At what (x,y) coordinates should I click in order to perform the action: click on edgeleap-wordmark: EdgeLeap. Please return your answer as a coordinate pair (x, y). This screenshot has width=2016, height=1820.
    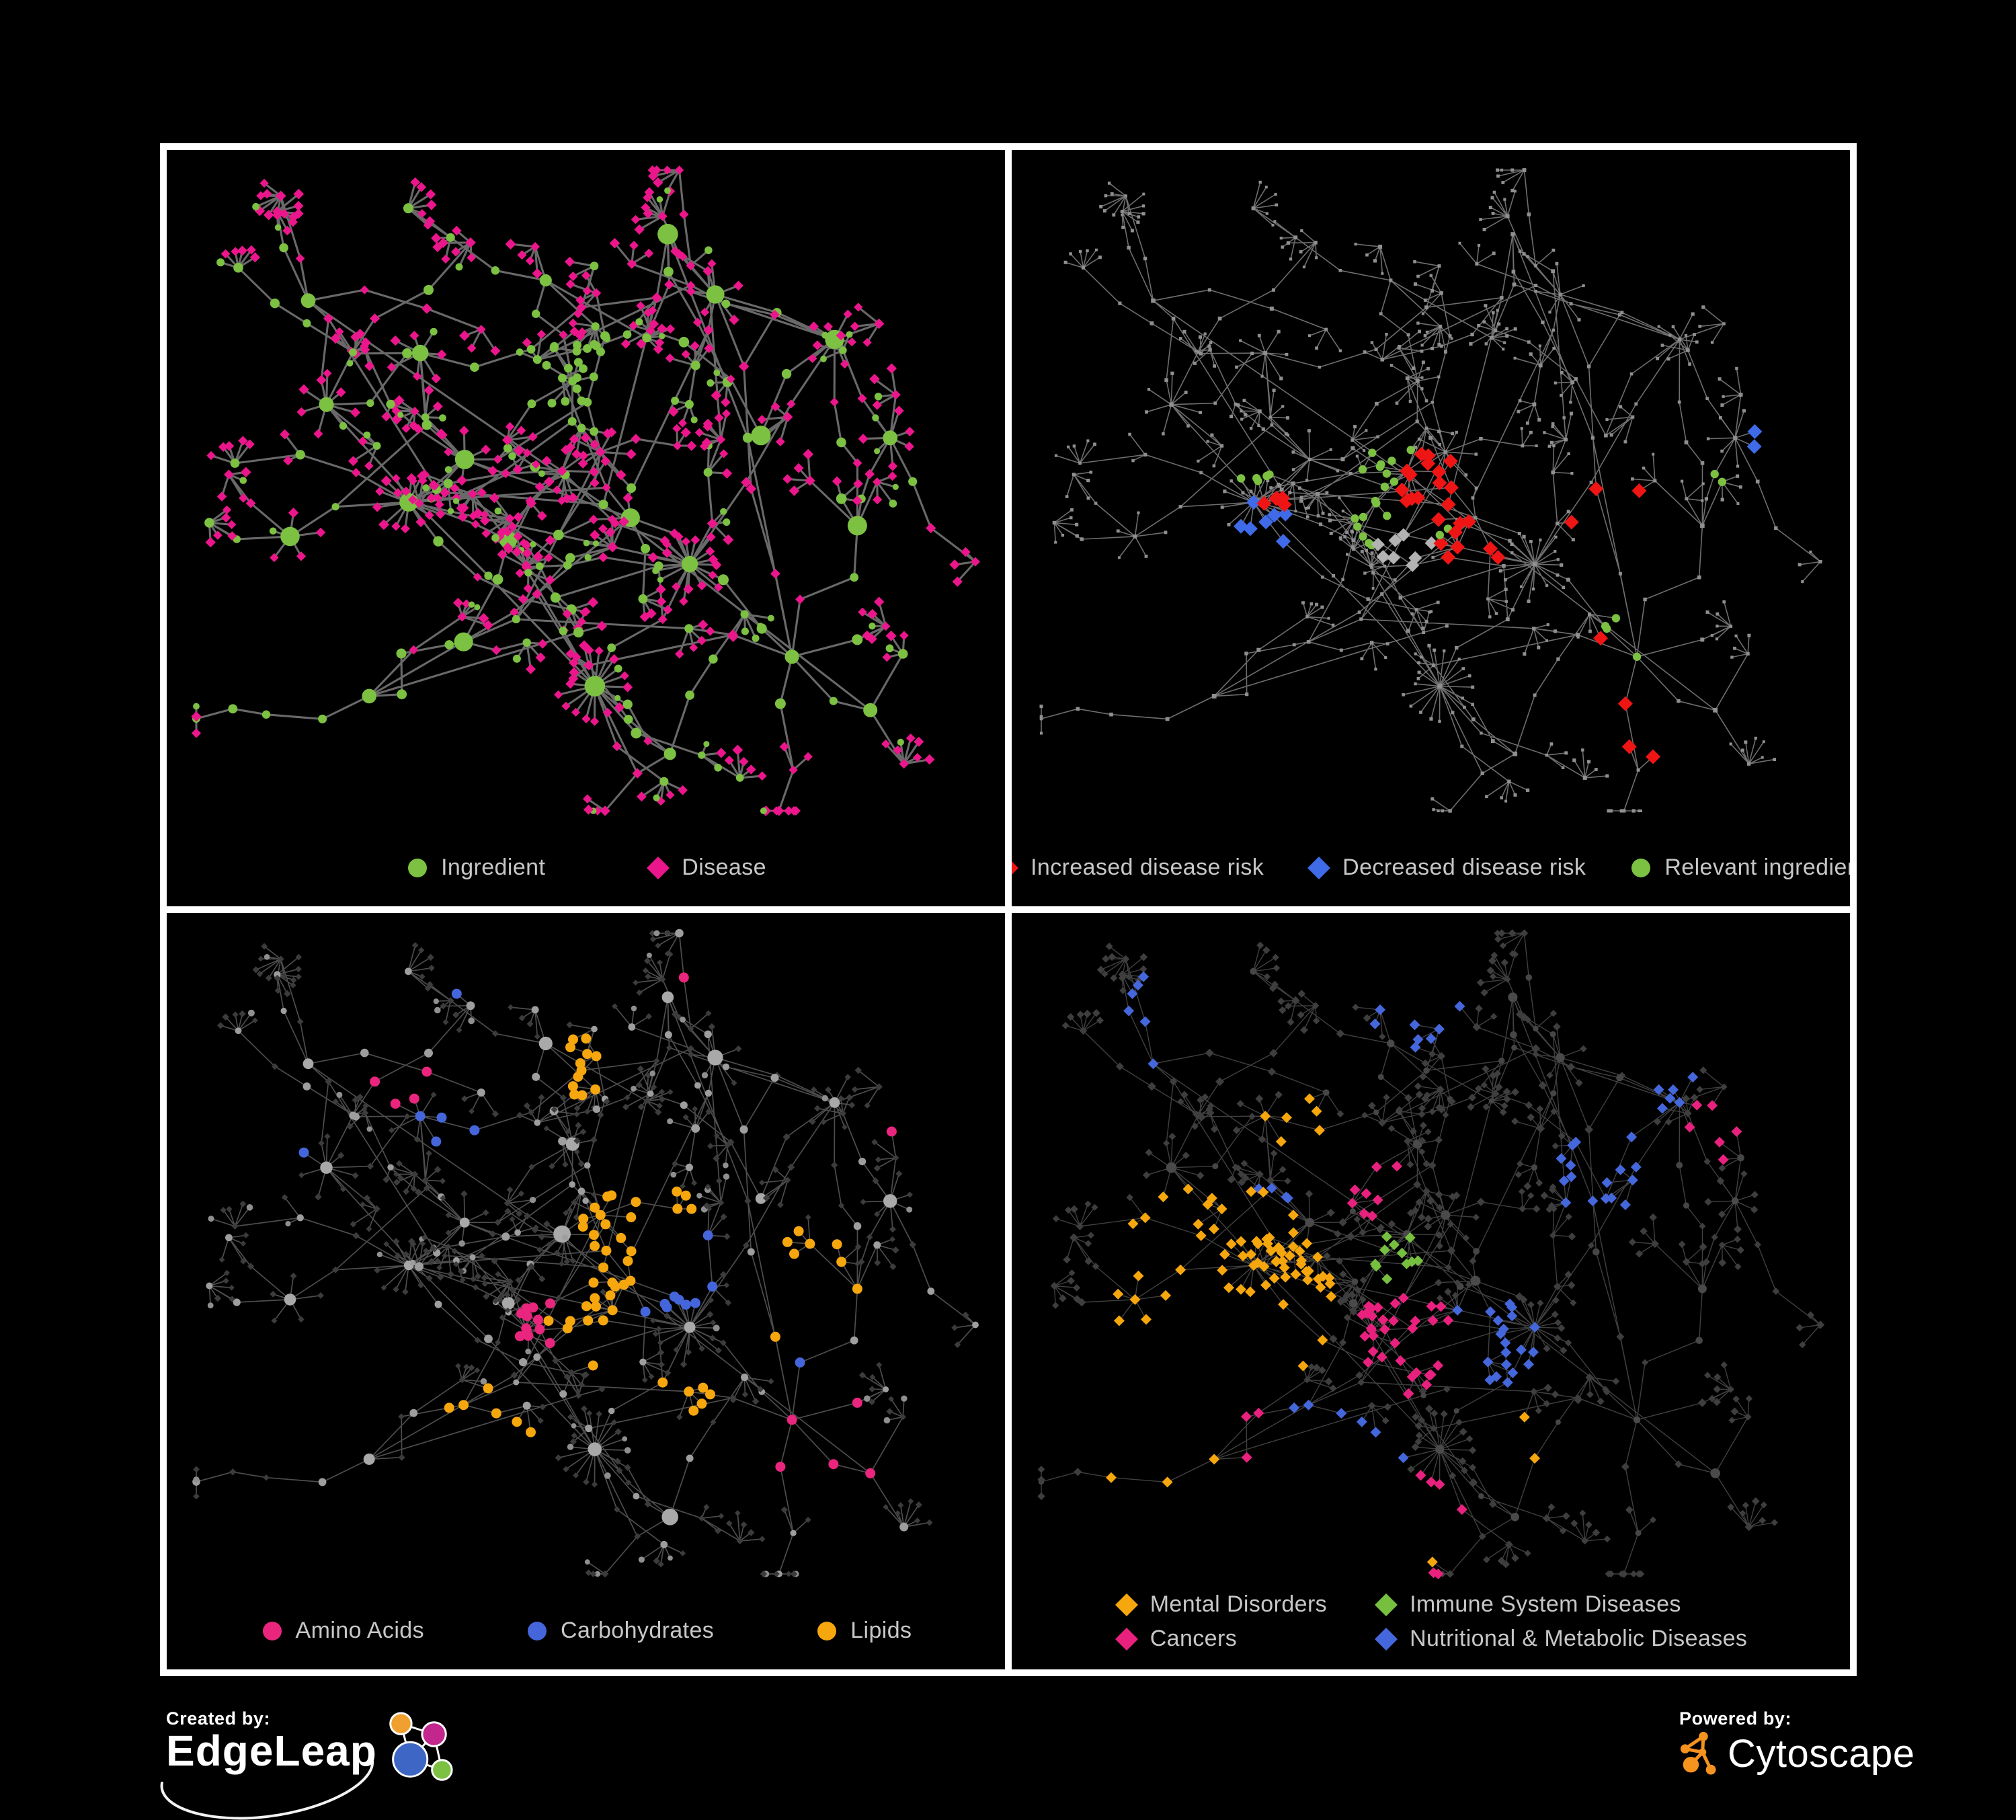
    Looking at the image, I should click on (271, 1751).